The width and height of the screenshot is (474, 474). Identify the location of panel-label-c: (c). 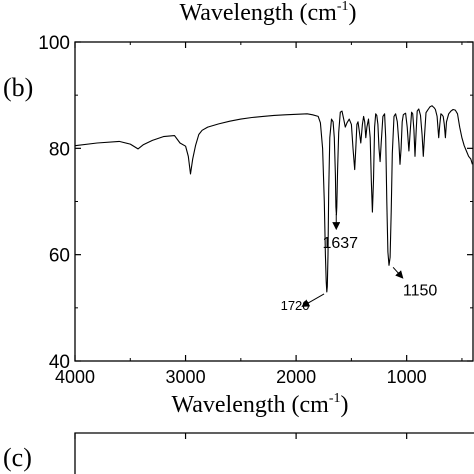
(17, 457).